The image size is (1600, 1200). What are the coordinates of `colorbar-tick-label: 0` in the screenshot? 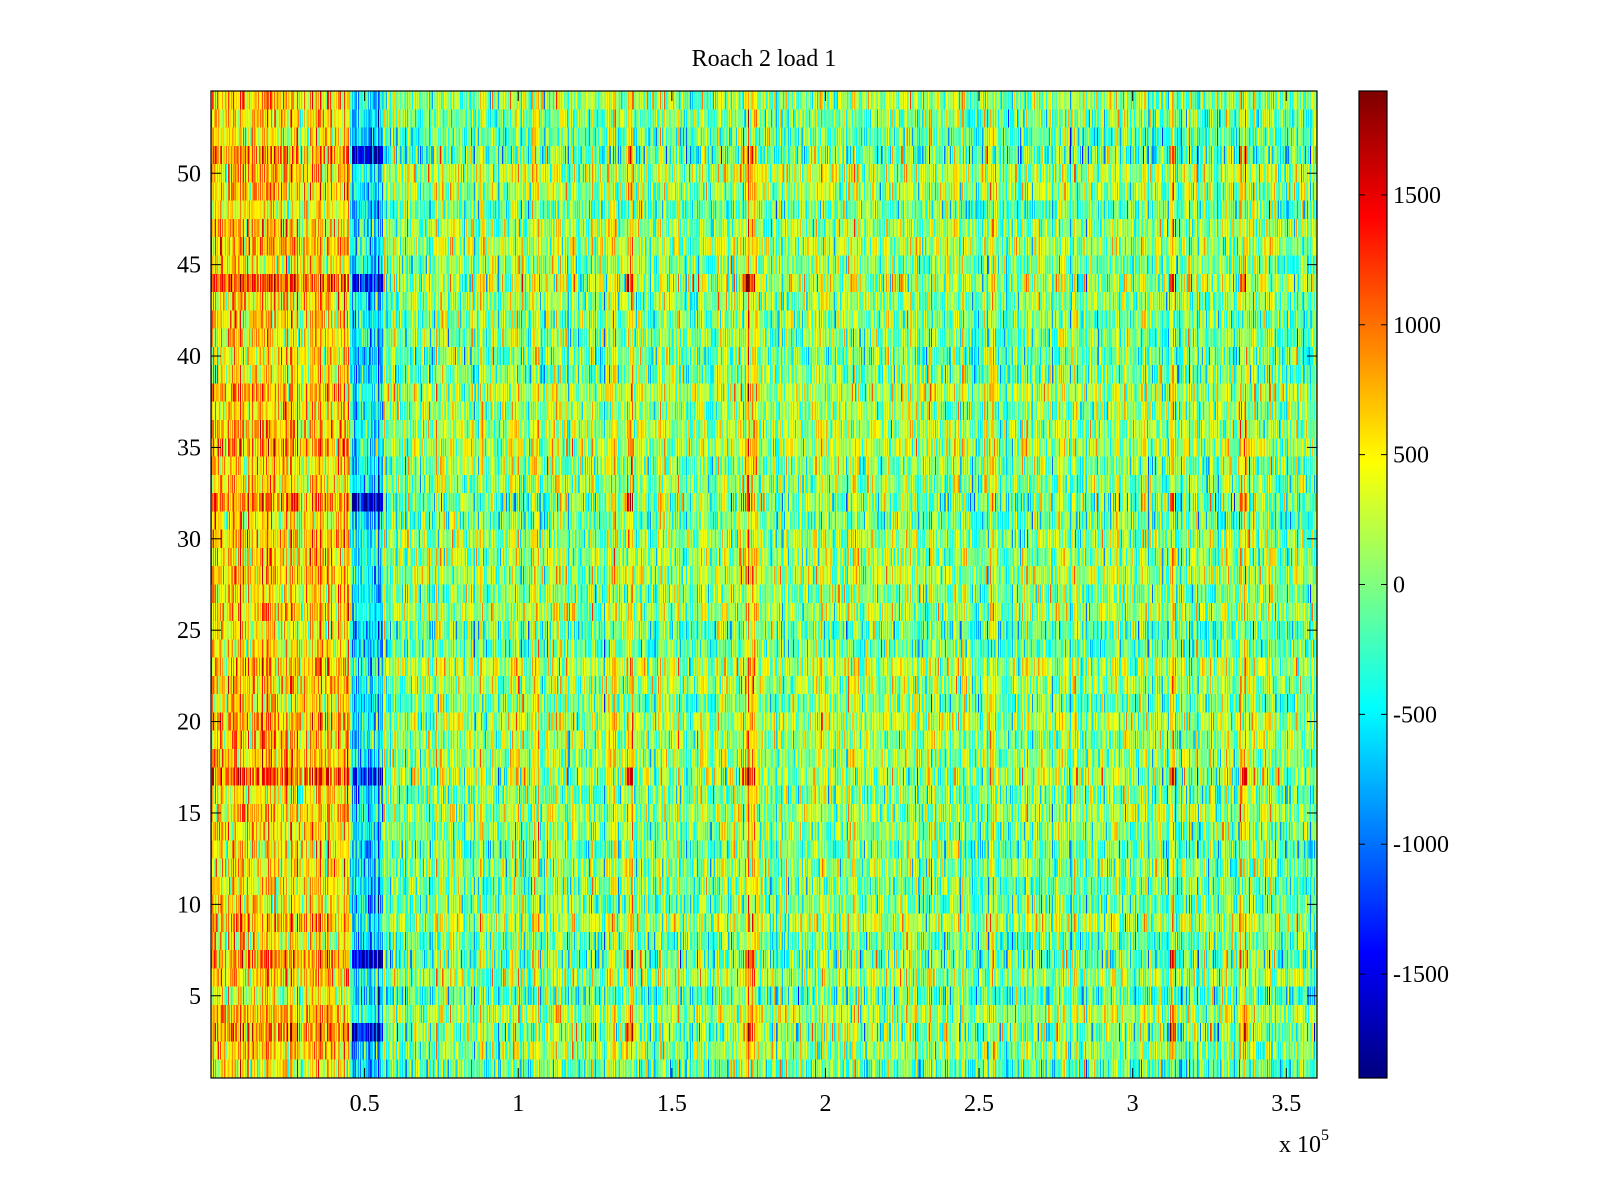 It's located at (1399, 586).